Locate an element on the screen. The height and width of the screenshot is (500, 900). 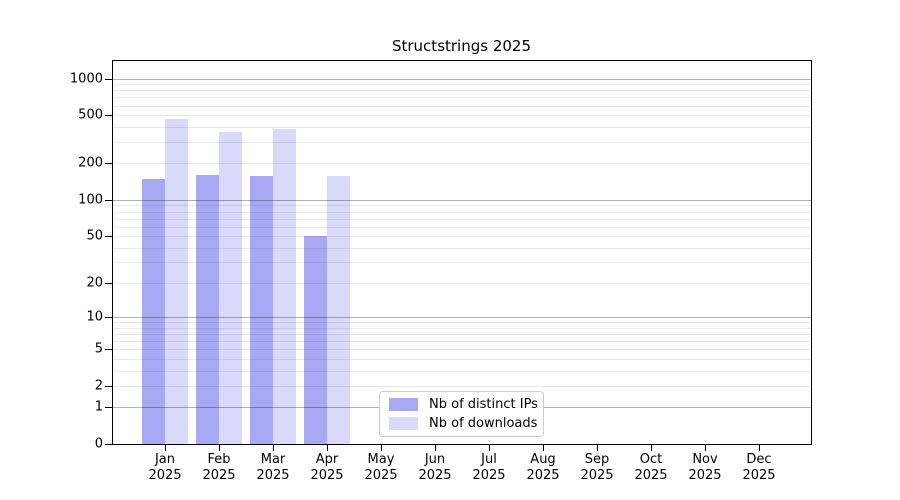
x-axis-tick-label: Dec 2025 is located at coordinates (759, 468).